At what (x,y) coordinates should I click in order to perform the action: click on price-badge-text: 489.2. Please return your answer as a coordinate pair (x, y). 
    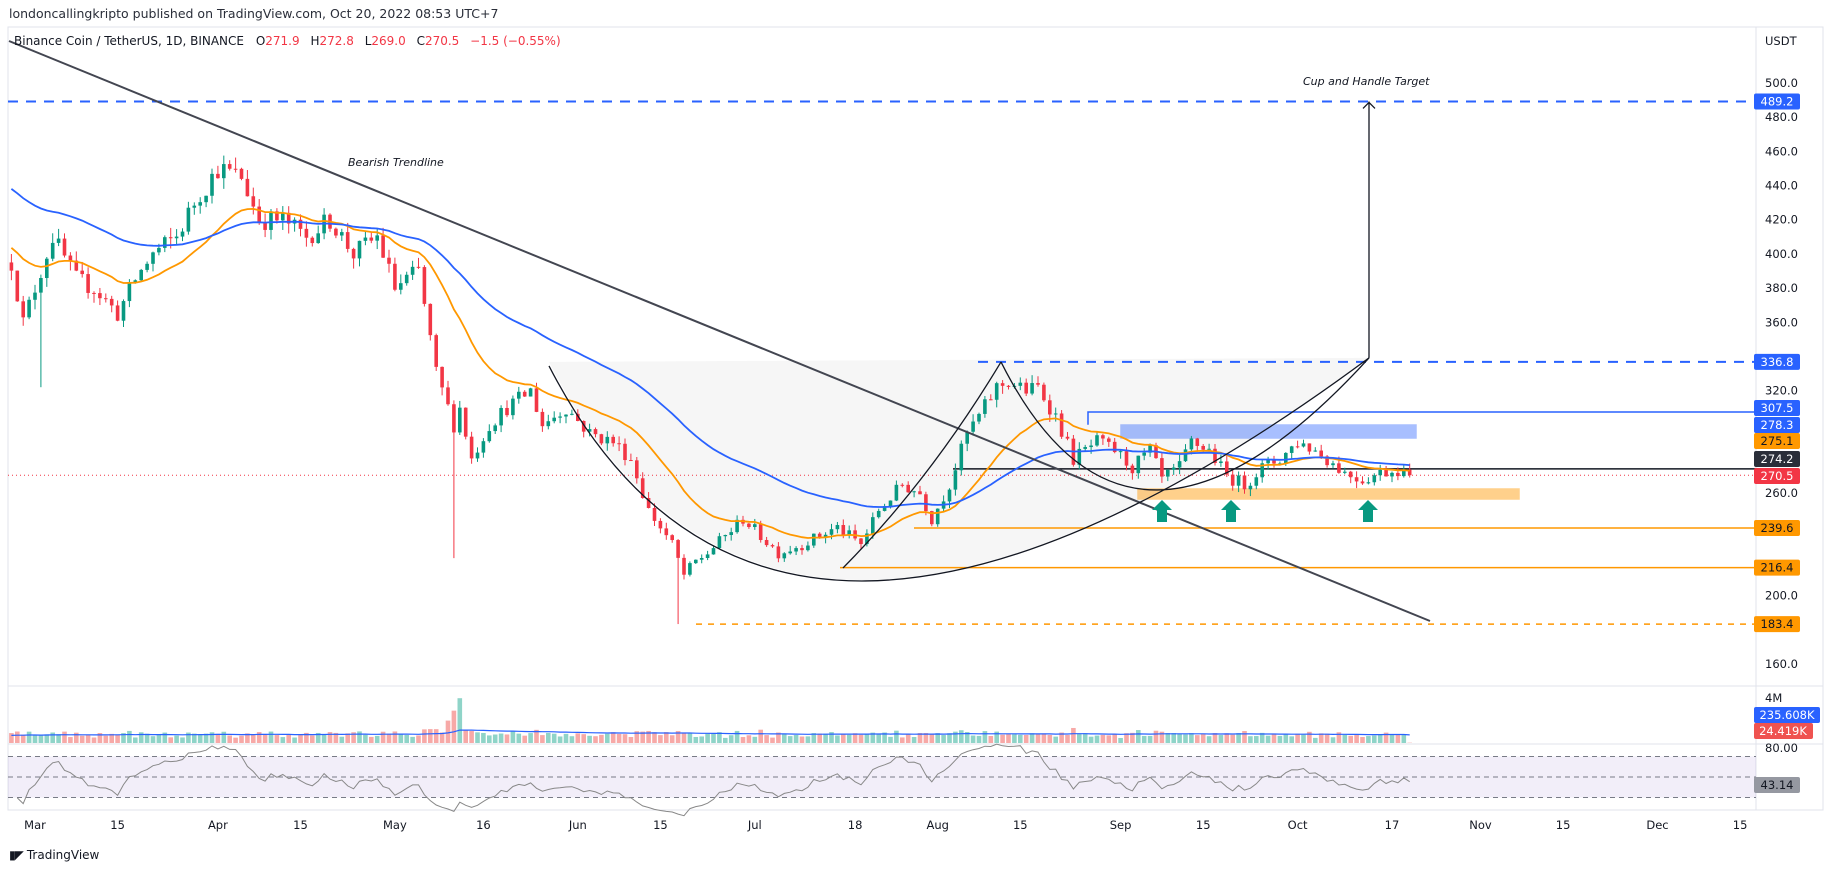
    Looking at the image, I should click on (1777, 101).